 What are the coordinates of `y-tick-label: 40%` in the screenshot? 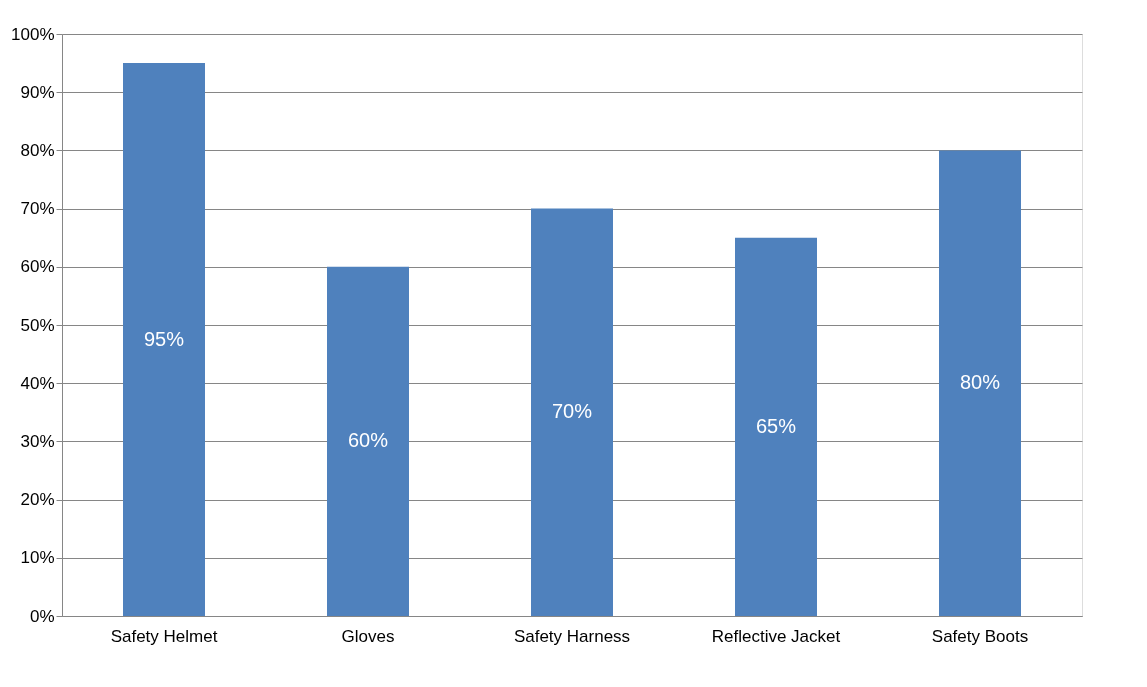 It's located at (37, 383).